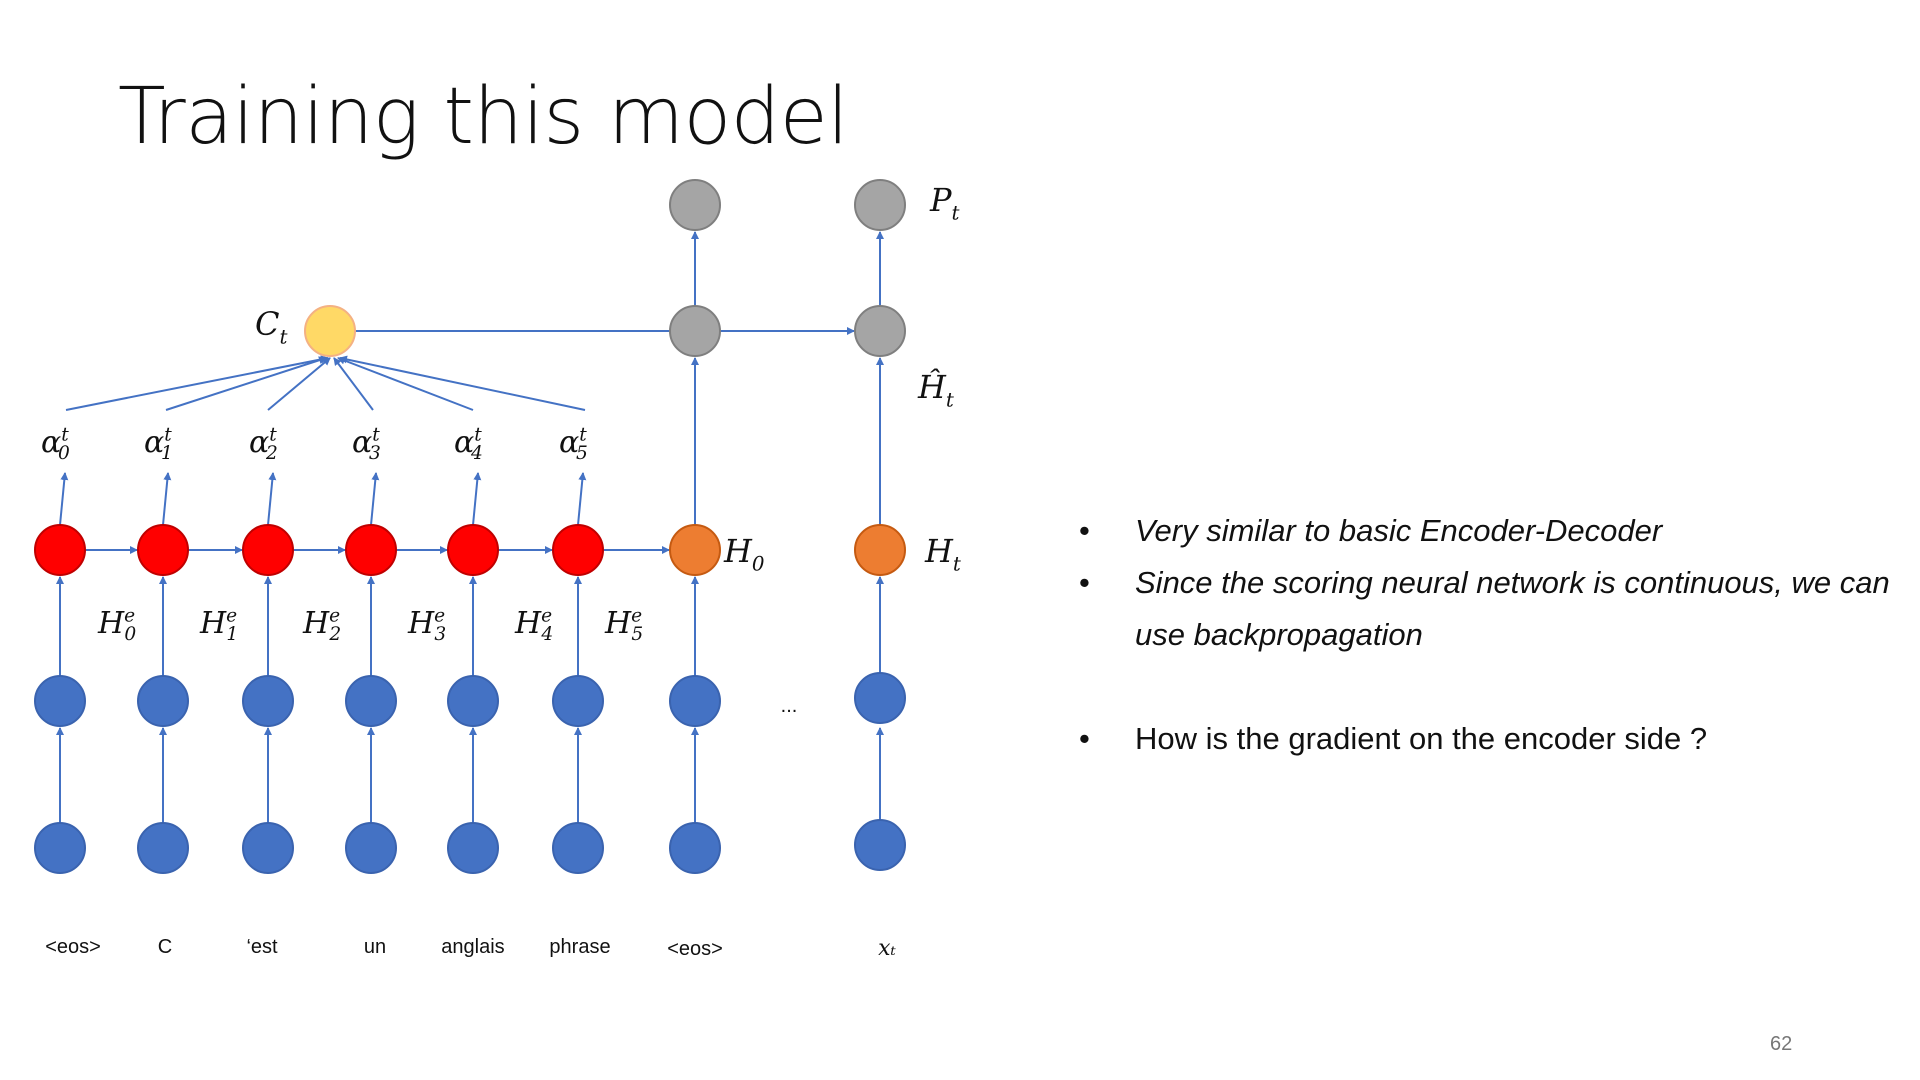 This screenshot has height=1080, width=1920. What do you see at coordinates (944, 202) in the screenshot?
I see `pt-label: Pt` at bounding box center [944, 202].